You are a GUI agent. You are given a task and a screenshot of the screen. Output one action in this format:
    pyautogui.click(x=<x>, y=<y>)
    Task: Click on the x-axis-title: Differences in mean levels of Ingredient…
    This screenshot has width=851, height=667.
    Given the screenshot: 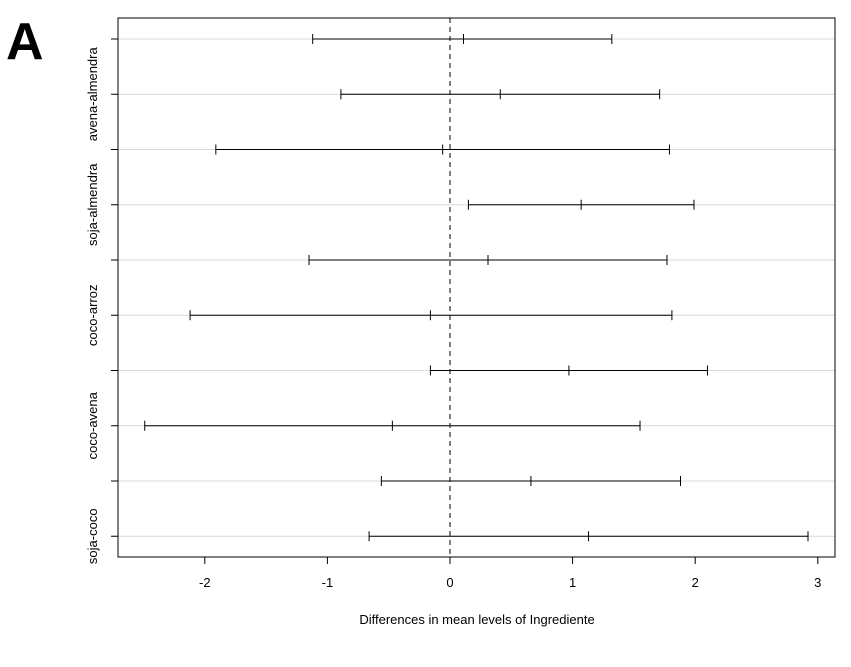 What is the action you would take?
    pyautogui.click(x=476, y=619)
    